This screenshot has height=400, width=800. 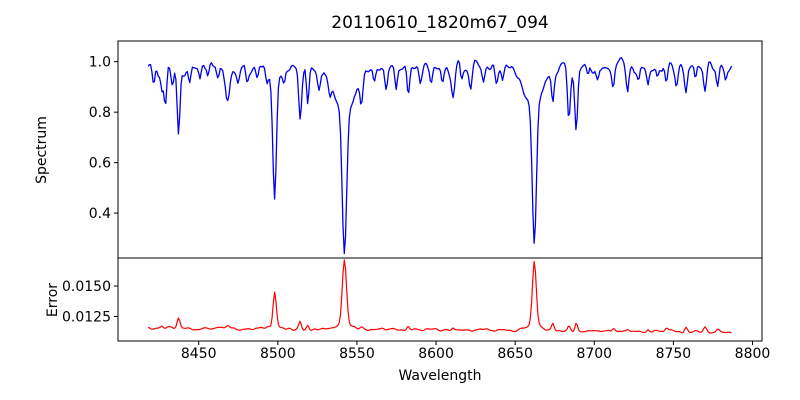 I want to click on x-tick-label: 8600, so click(x=436, y=354).